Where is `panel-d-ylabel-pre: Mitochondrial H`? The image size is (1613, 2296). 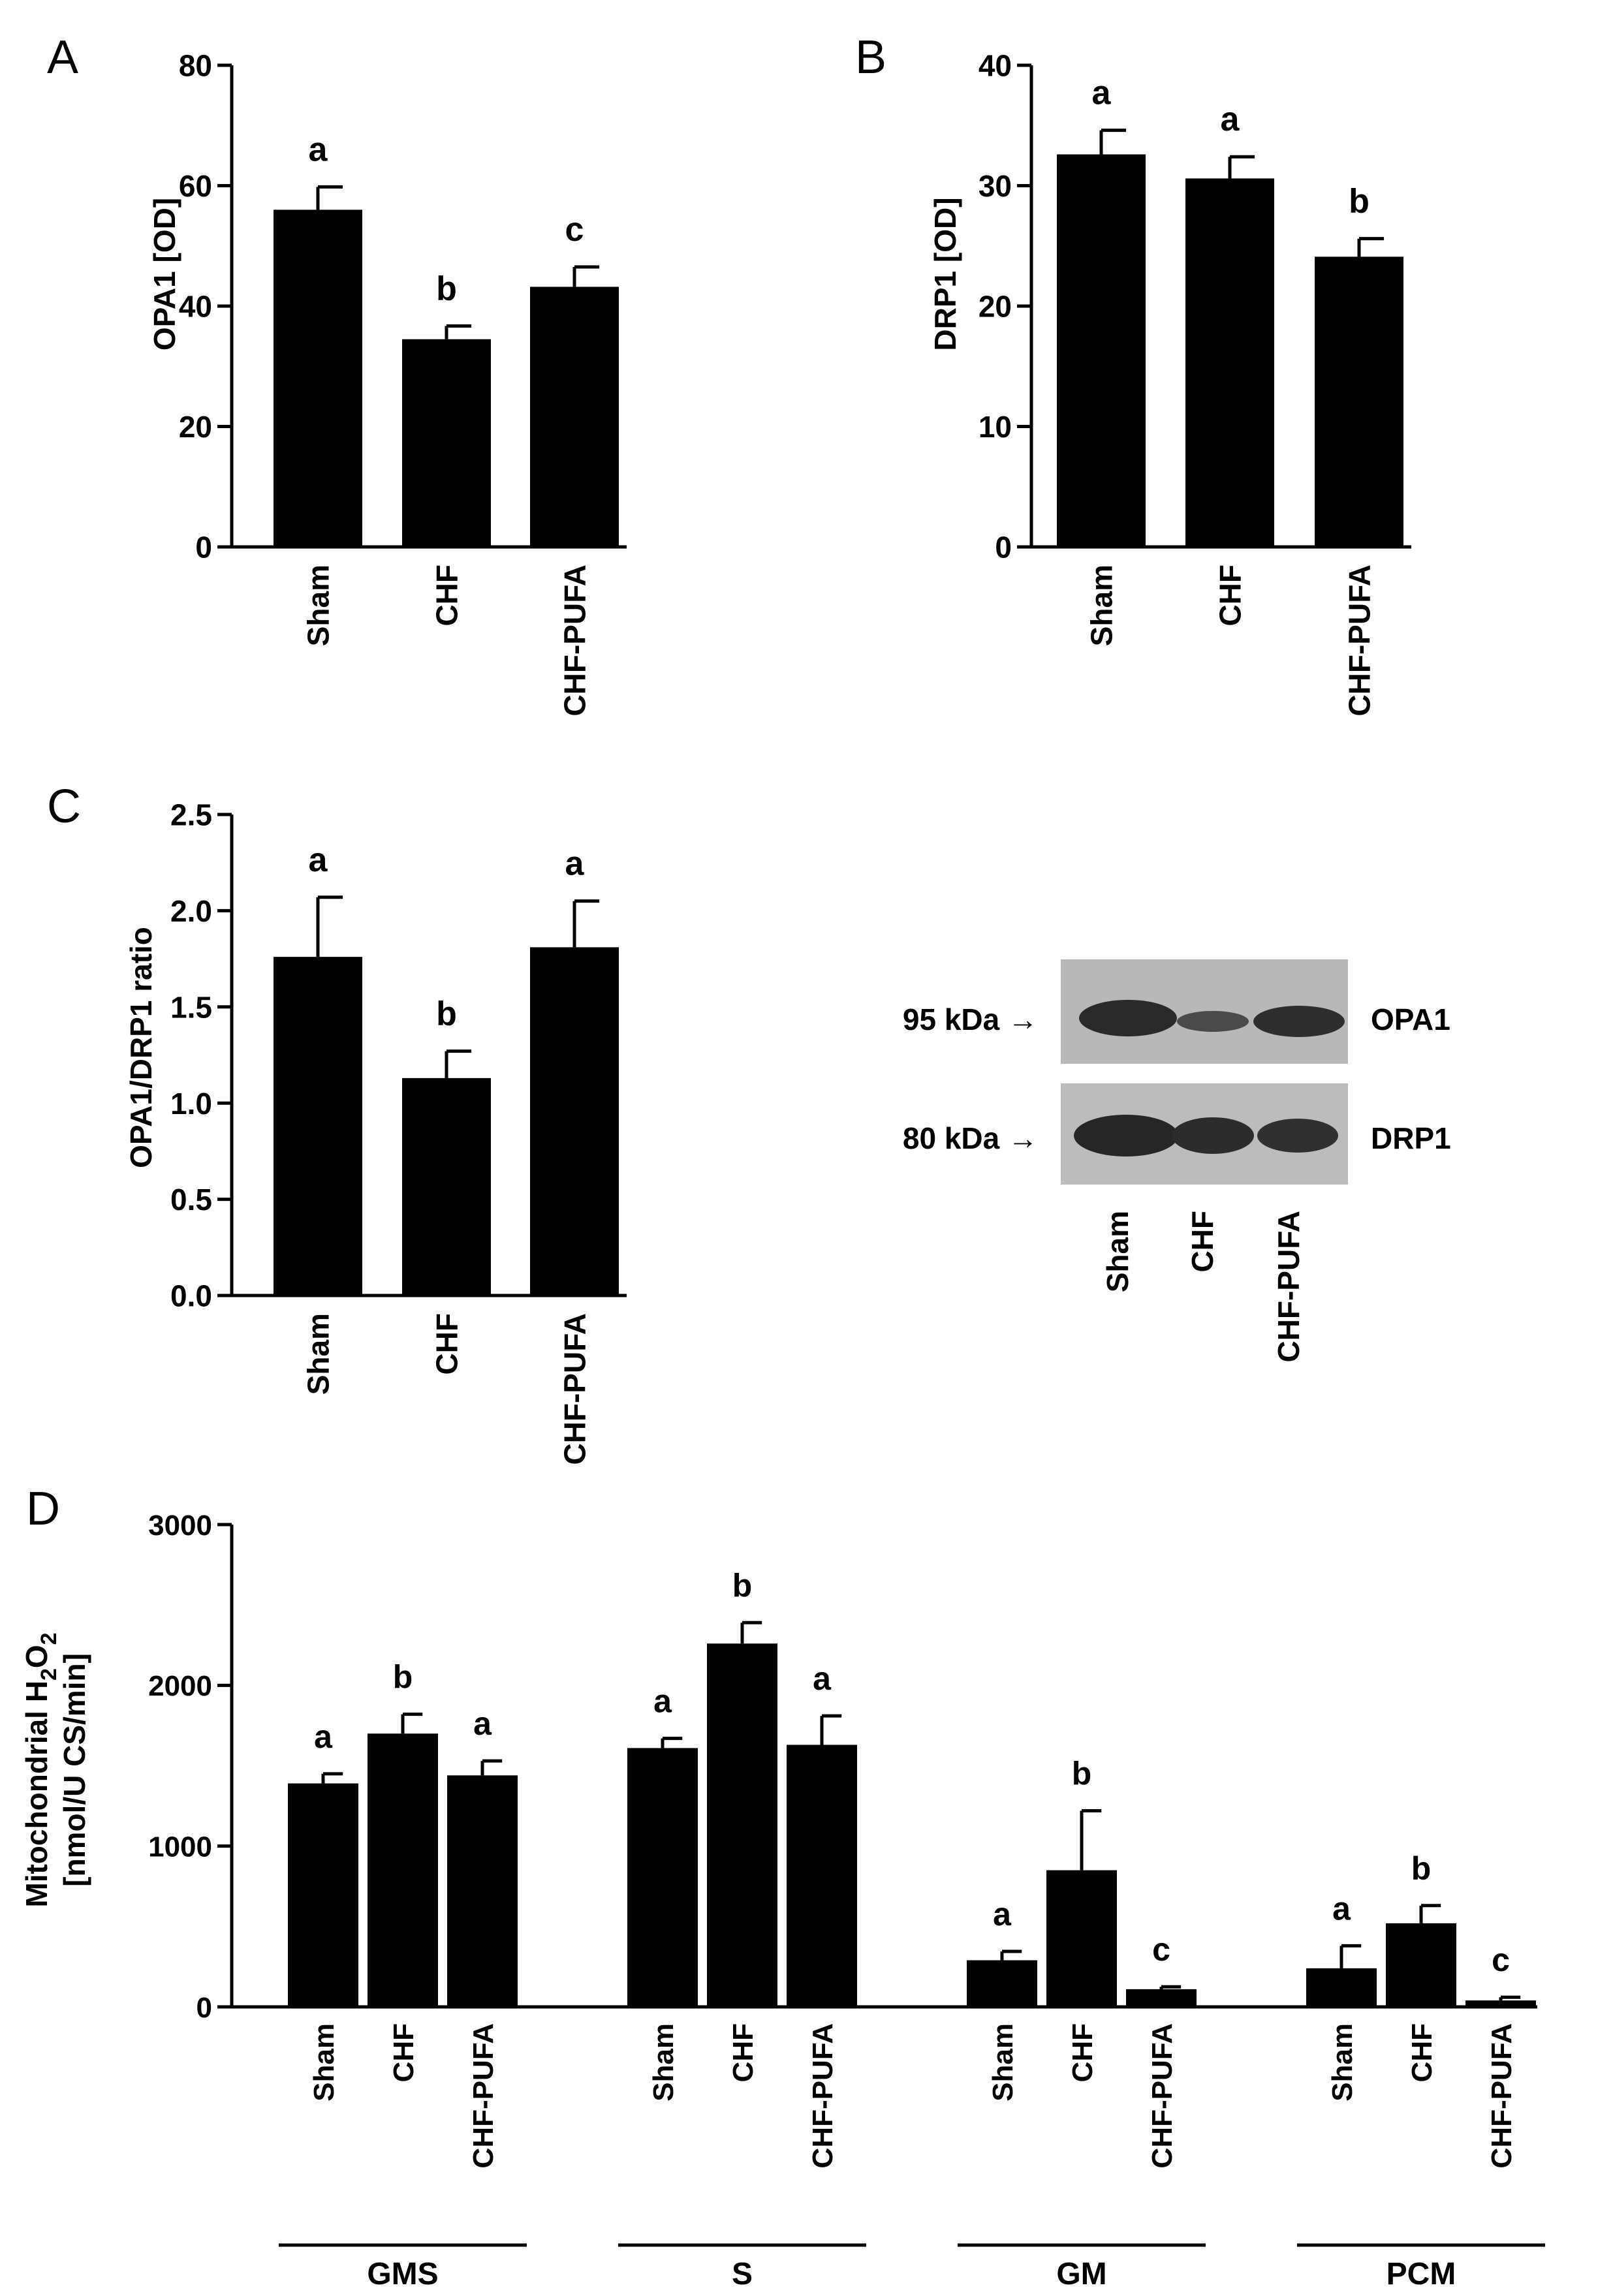 panel-d-ylabel-pre: Mitochondrial H is located at coordinates (37, 1794).